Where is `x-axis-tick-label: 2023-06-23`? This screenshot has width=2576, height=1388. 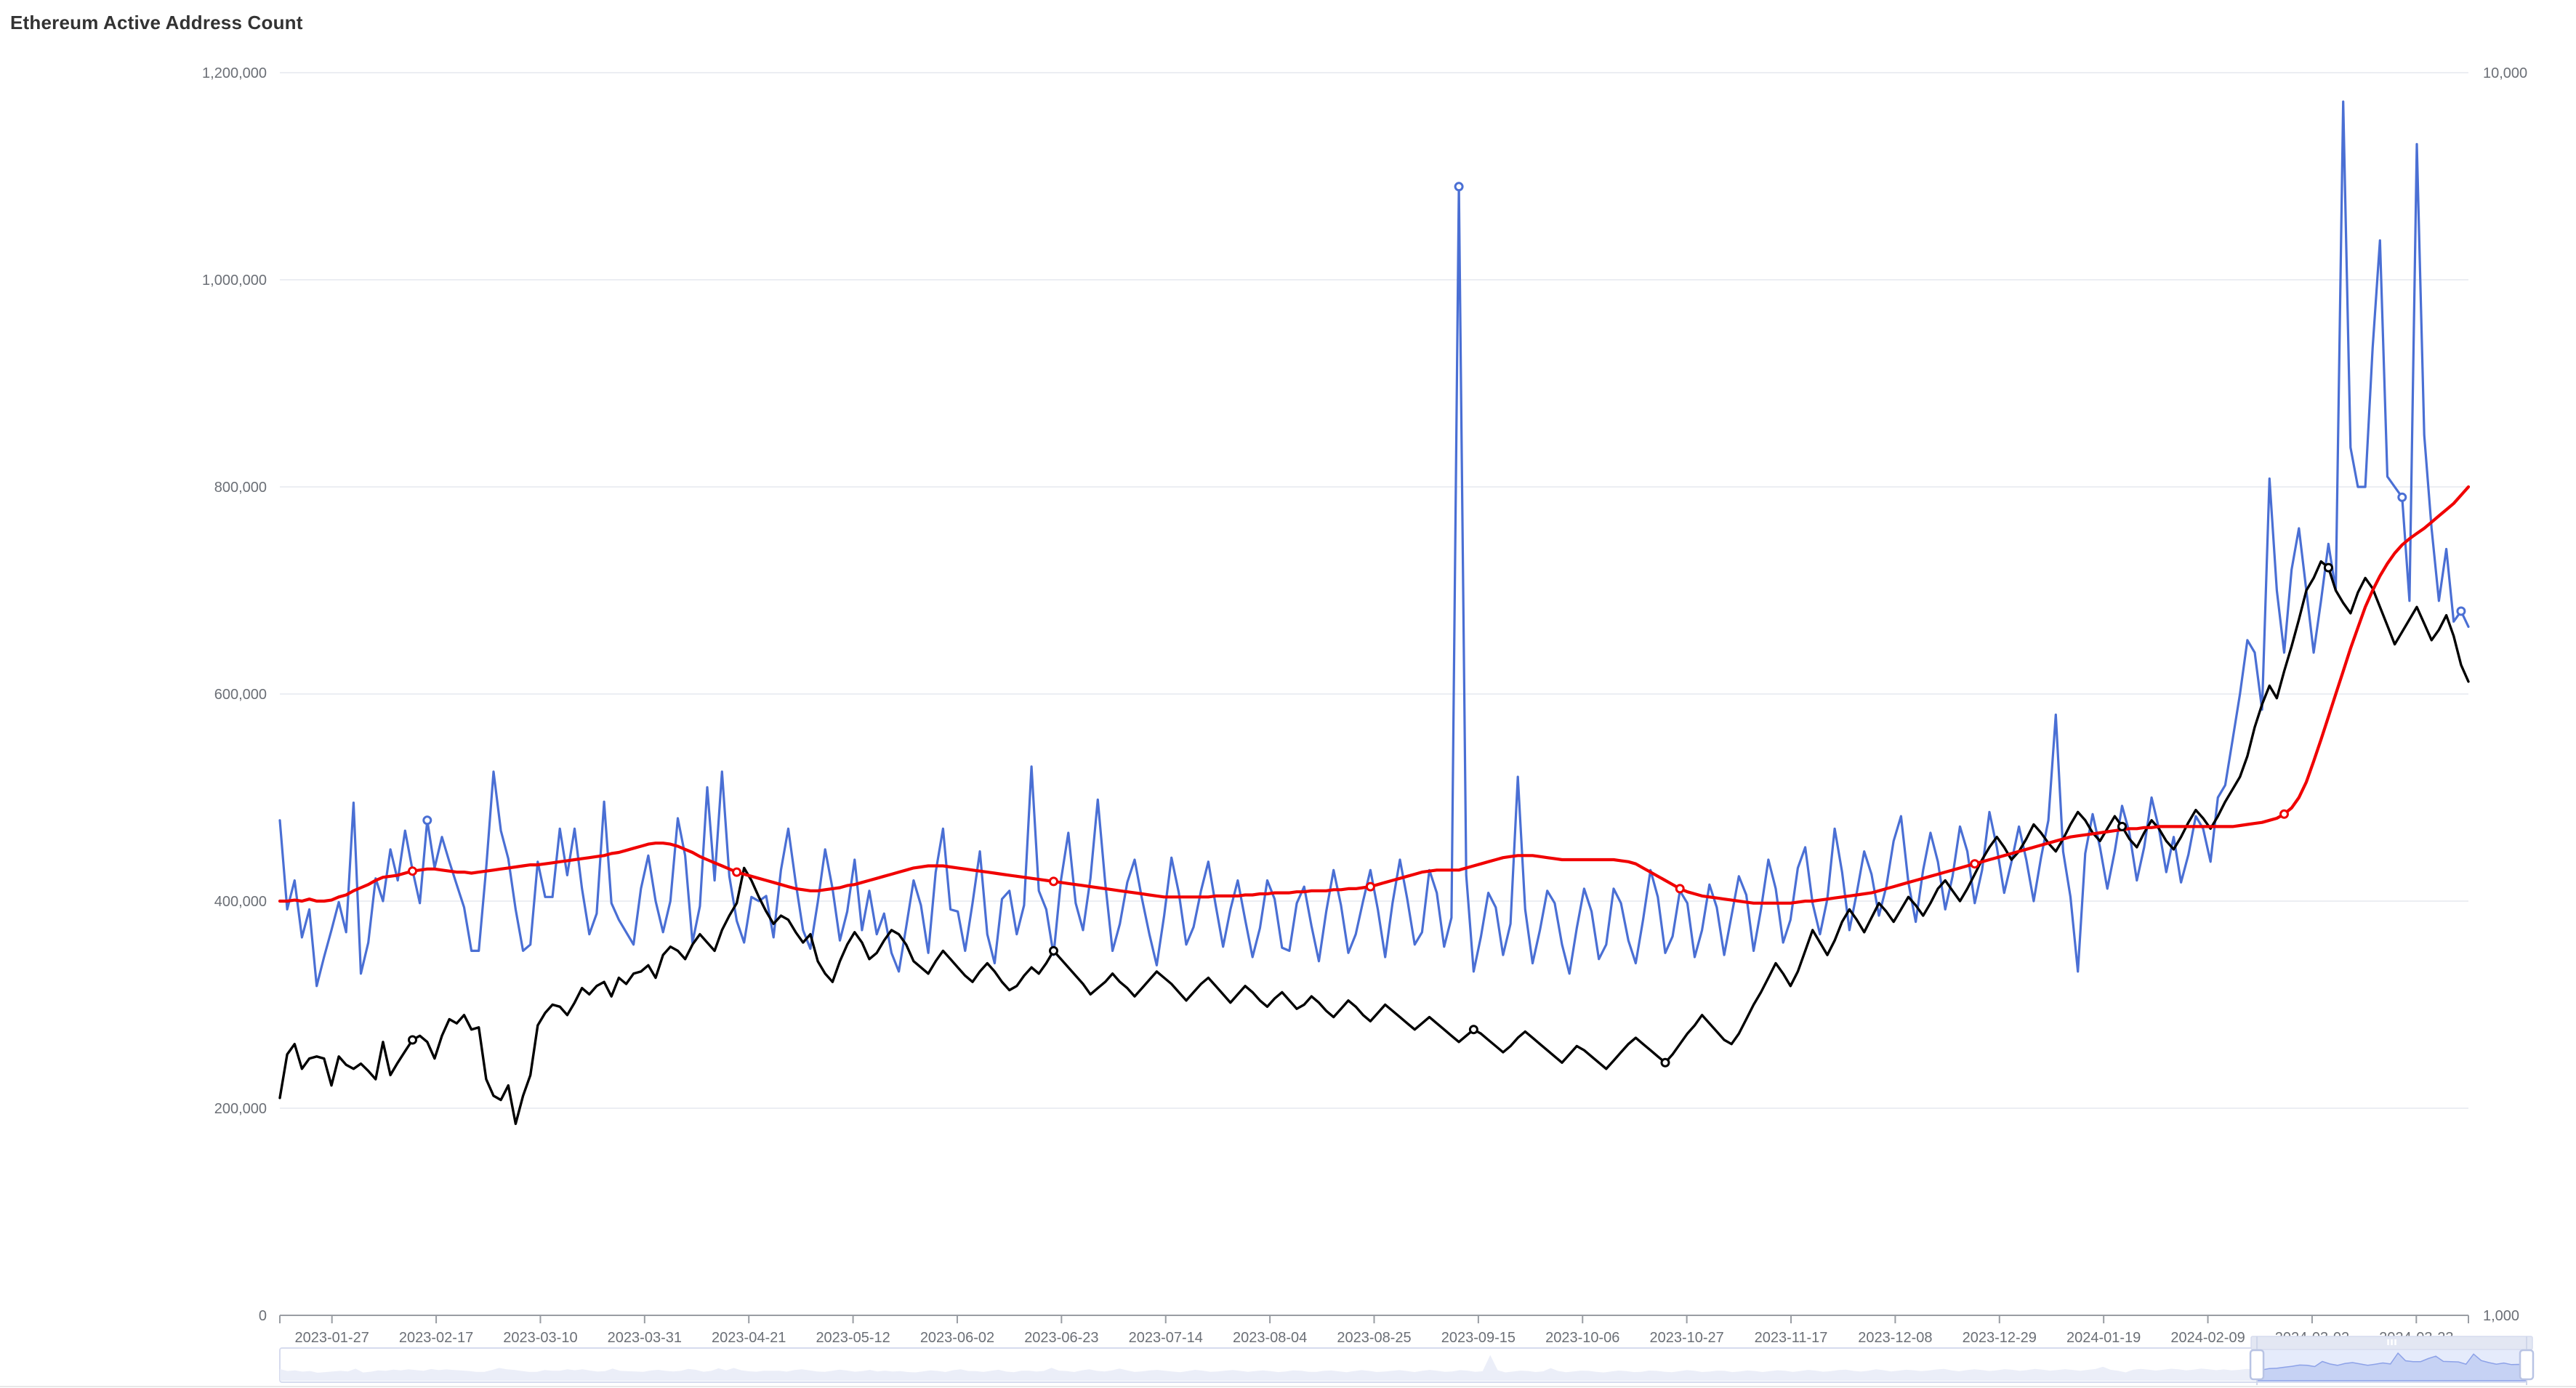
x-axis-tick-label: 2023-06-23 is located at coordinates (1061, 1338).